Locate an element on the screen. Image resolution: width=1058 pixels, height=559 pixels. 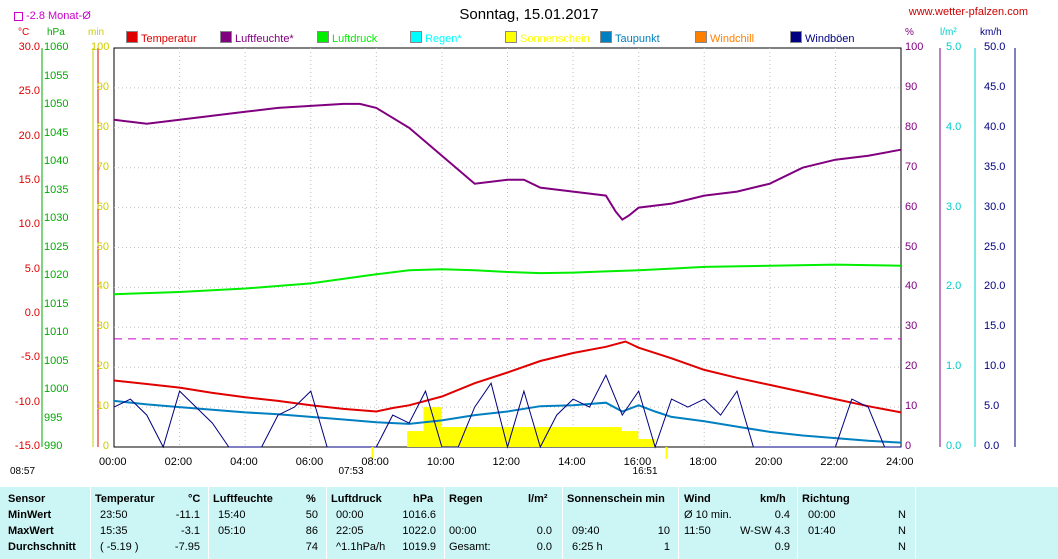
wind-value: 0.9 is located at coordinates (782, 547).